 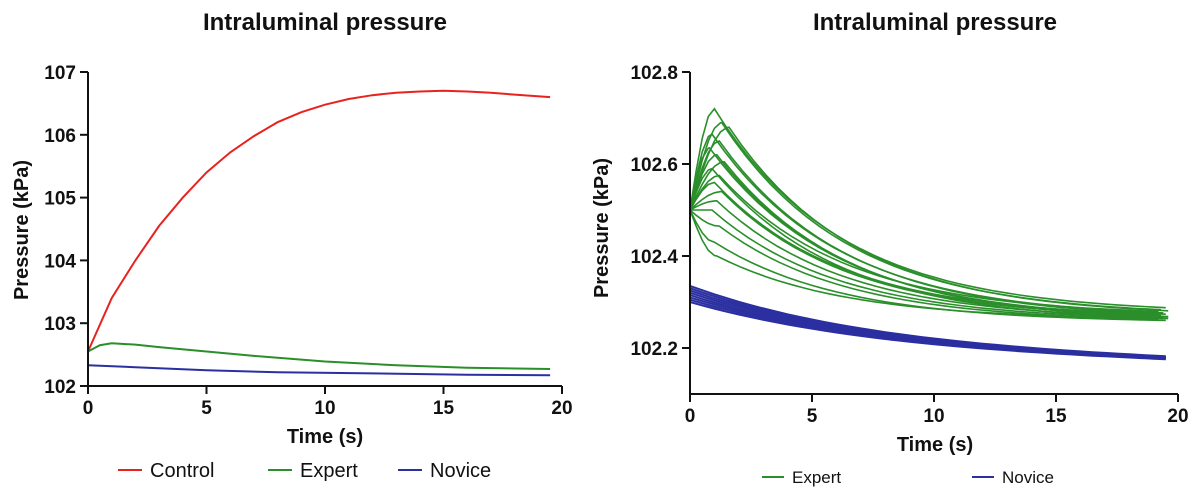 I want to click on chart-left-x-ticks: 0 5 10 15 20, so click(x=328, y=402).